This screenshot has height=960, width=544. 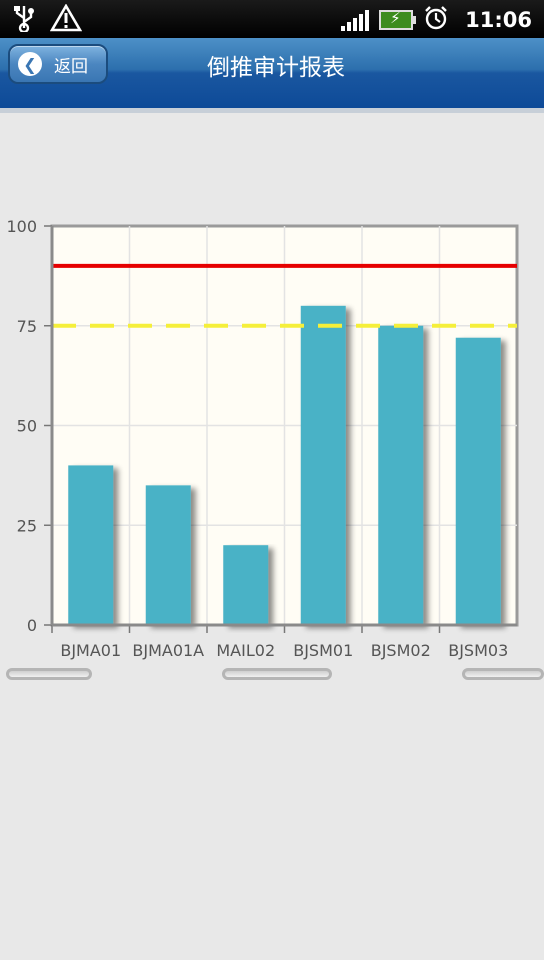 I want to click on header-divider, so click(x=272, y=110).